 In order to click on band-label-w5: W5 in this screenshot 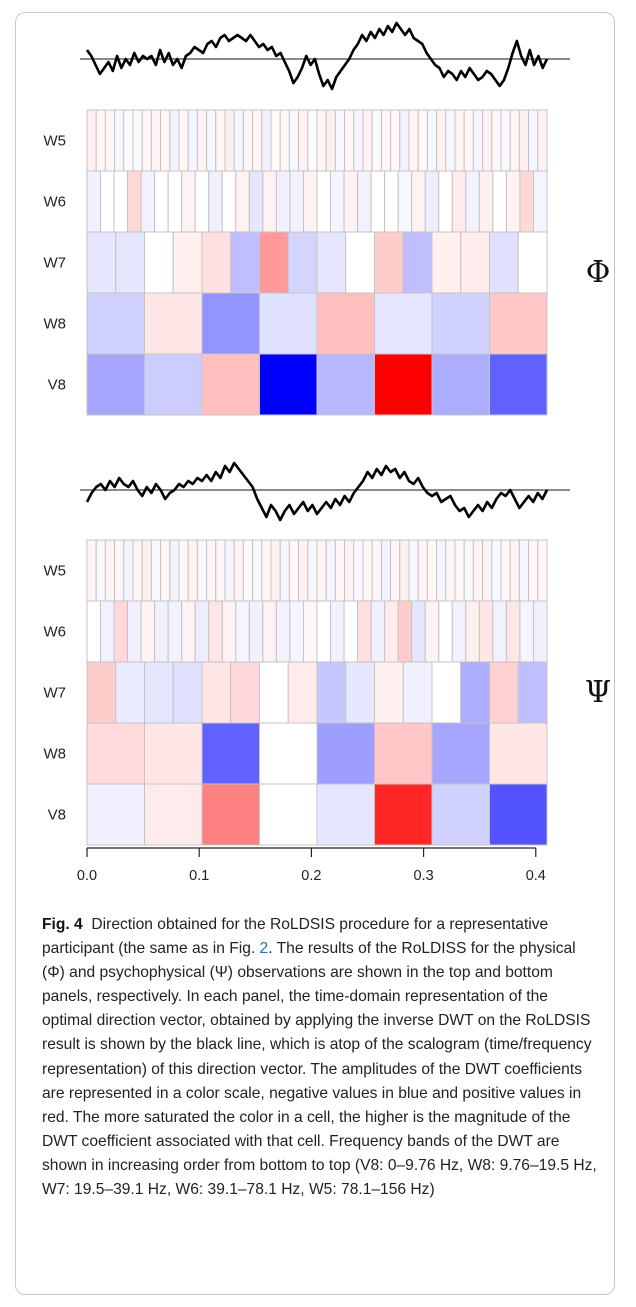, I will do `click(55, 571)`.